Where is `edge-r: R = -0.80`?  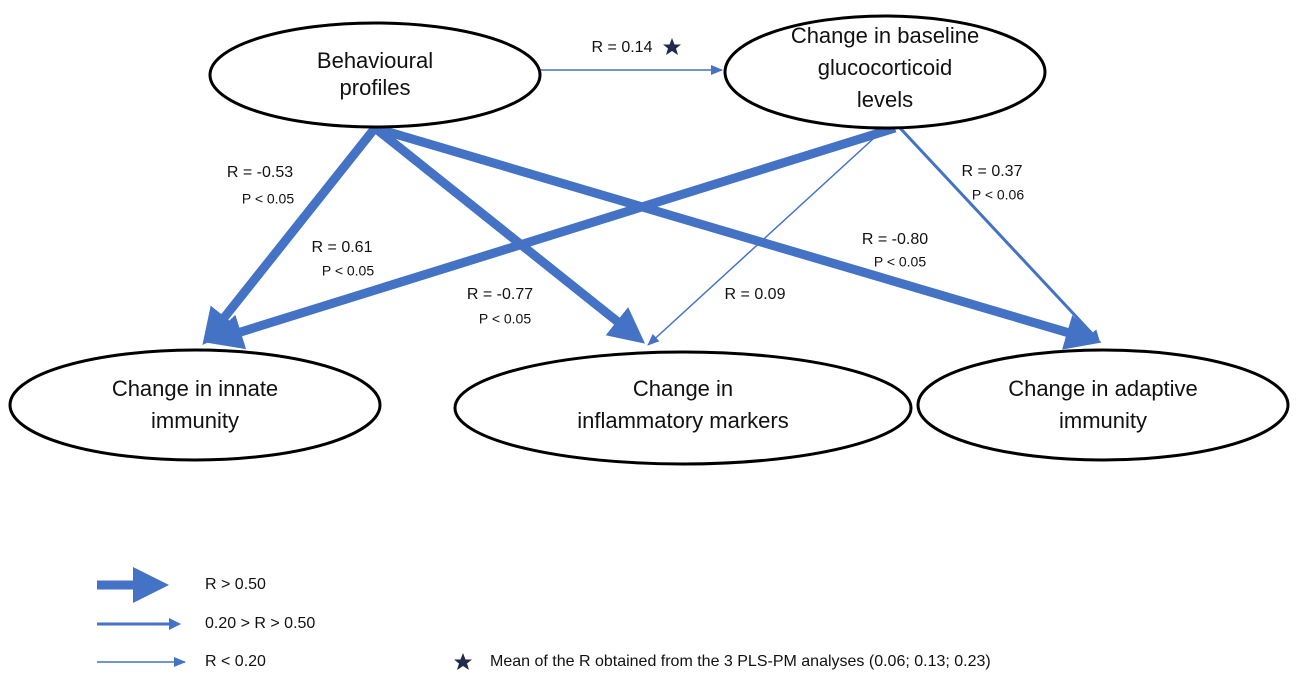
edge-r: R = -0.80 is located at coordinates (895, 239).